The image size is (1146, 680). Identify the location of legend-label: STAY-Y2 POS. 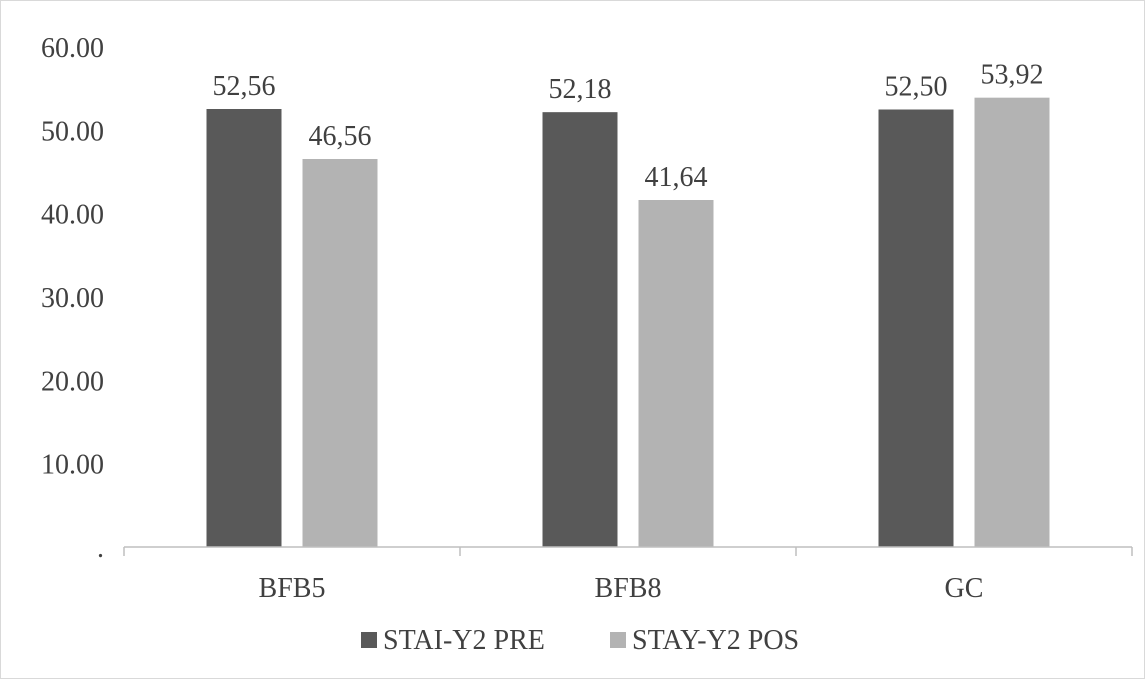
(715, 640).